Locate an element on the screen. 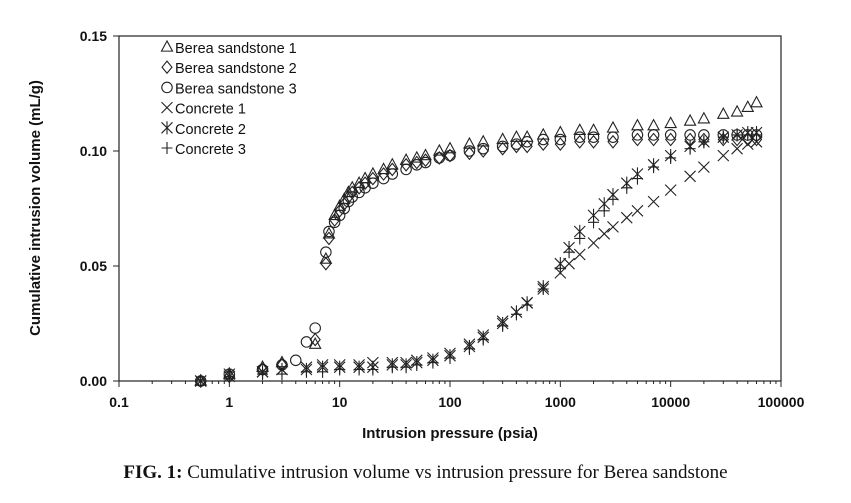 Image resolution: width=851 pixels, height=503 pixels. y-axis-title: Cumulative intrusion volume (mL/g) is located at coordinates (35, 208).